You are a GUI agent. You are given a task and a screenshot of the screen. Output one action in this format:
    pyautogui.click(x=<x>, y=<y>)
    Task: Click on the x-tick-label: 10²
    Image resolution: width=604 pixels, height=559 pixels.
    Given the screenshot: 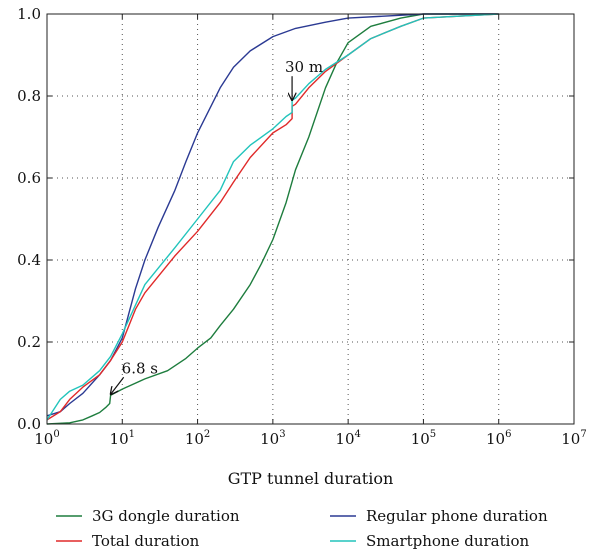 What is the action you would take?
    pyautogui.click(x=197, y=438)
    